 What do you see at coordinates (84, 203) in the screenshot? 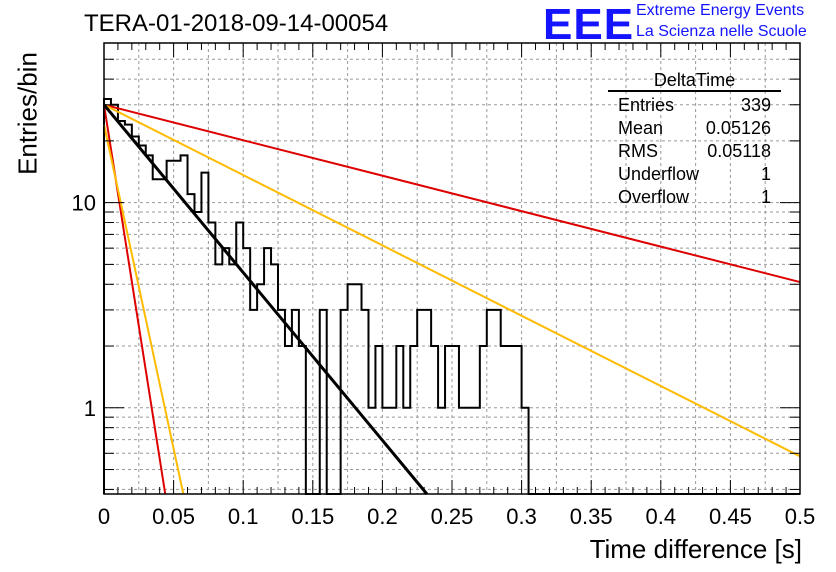
I see `y-tick-label: 10` at bounding box center [84, 203].